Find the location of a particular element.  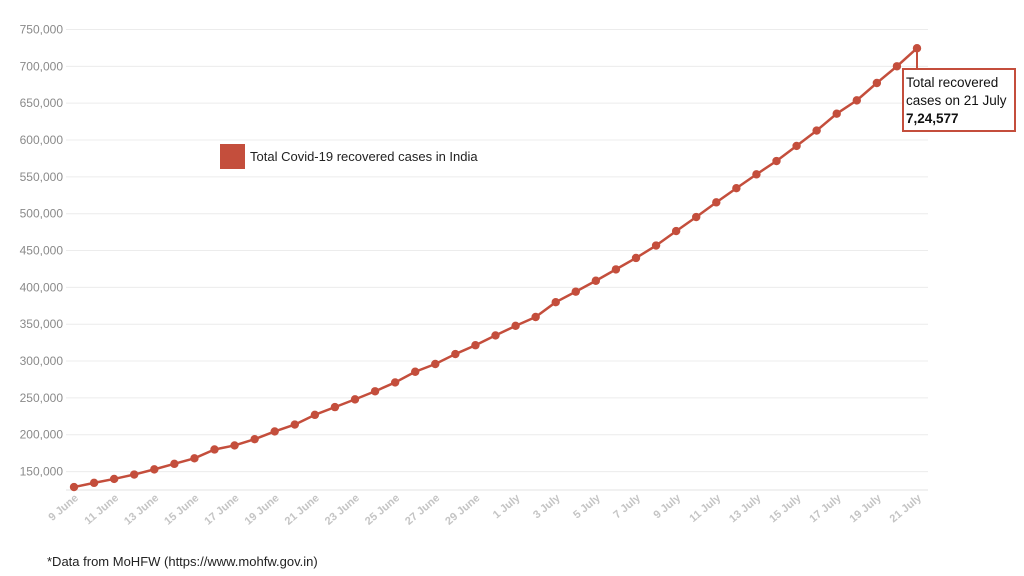

legend: Total Covid-19 recovered cases in India is located at coordinates (349, 156).